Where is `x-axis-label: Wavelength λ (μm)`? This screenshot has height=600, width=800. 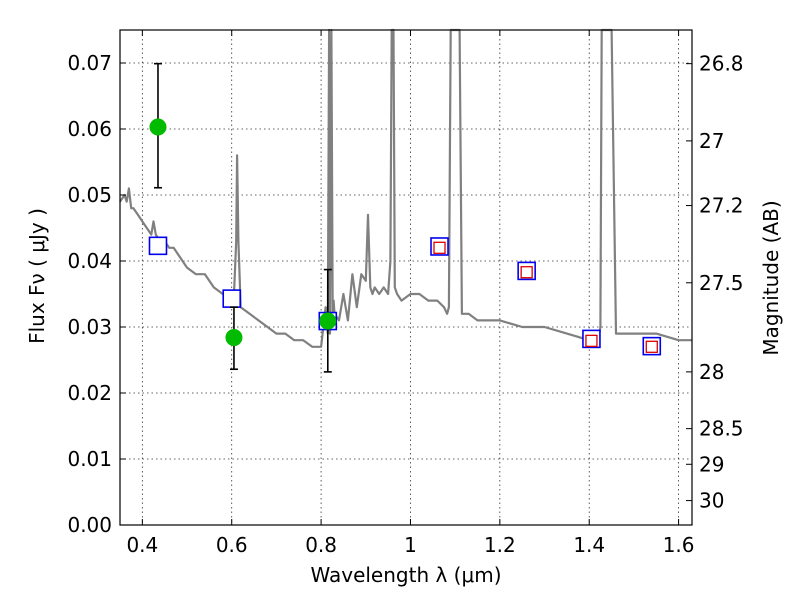 x-axis-label: Wavelength λ (μm) is located at coordinates (405, 575).